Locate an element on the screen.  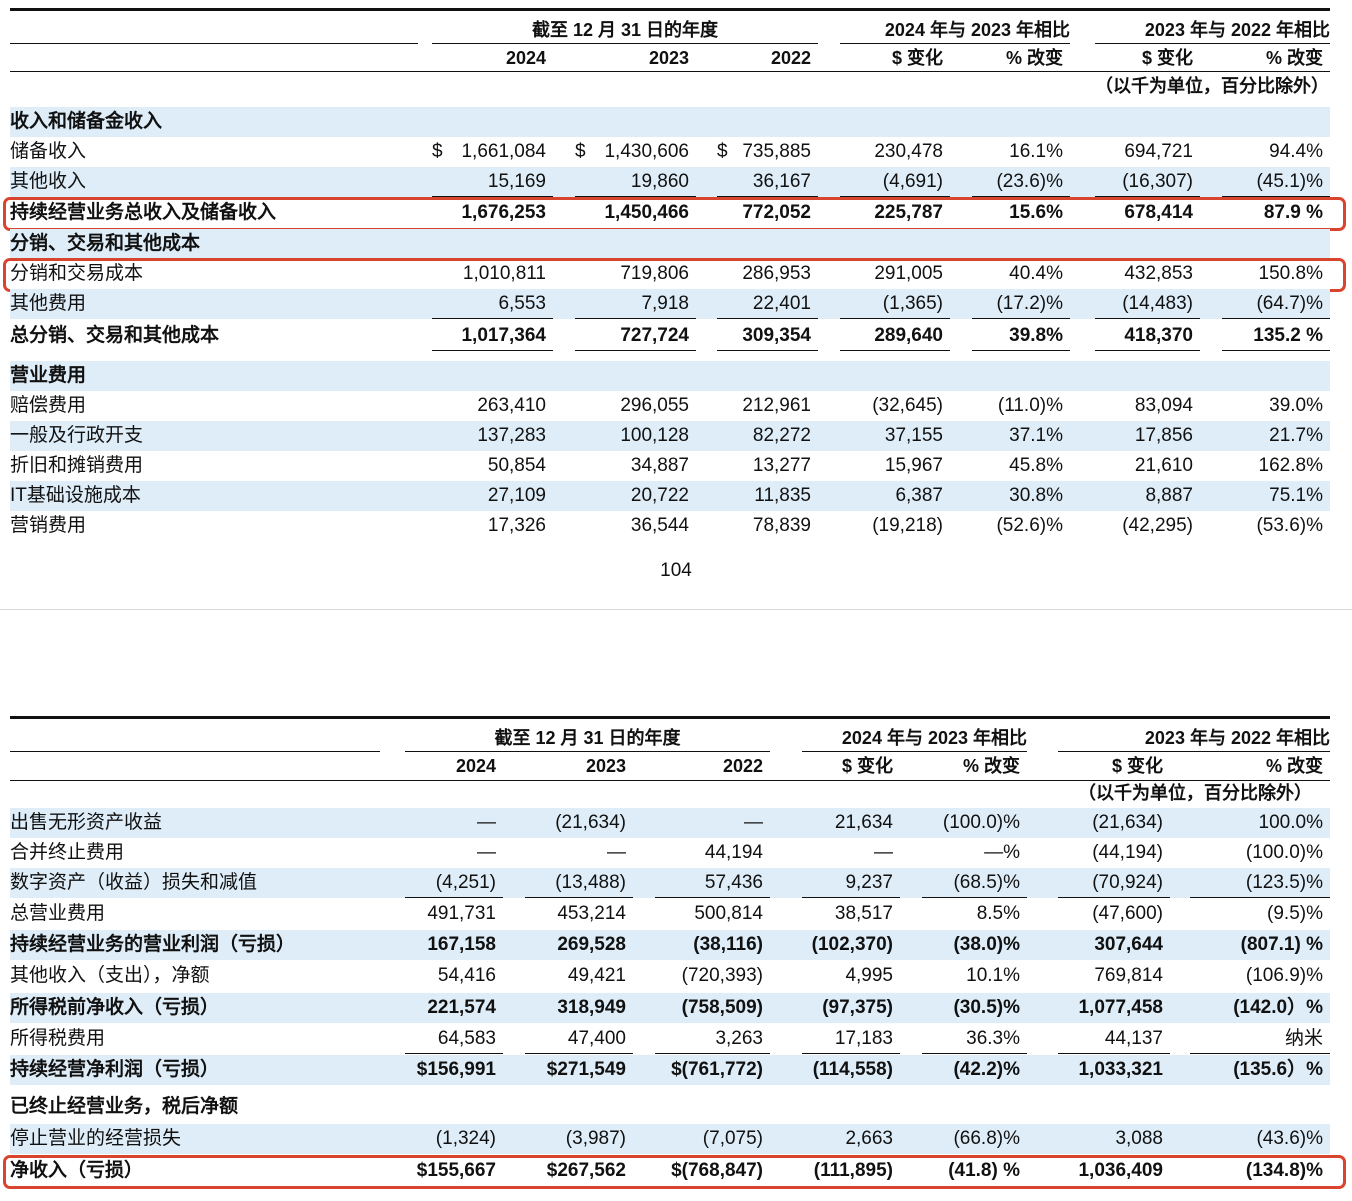
cell-value: 3,263 is located at coordinates (739, 1038).